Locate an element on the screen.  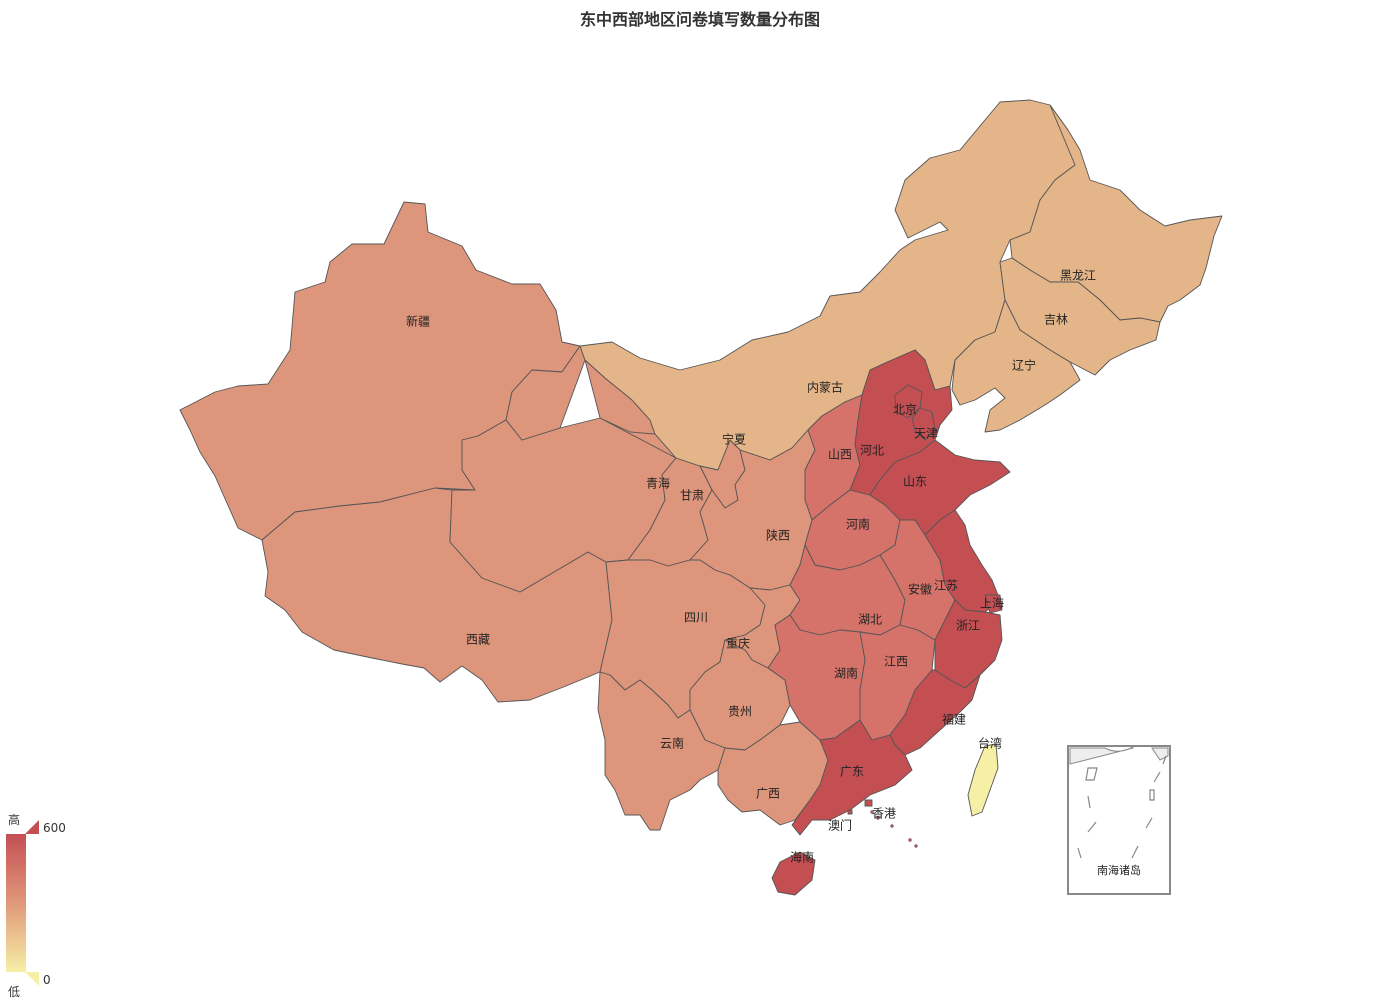
province-hainan is located at coordinates (793, 873).